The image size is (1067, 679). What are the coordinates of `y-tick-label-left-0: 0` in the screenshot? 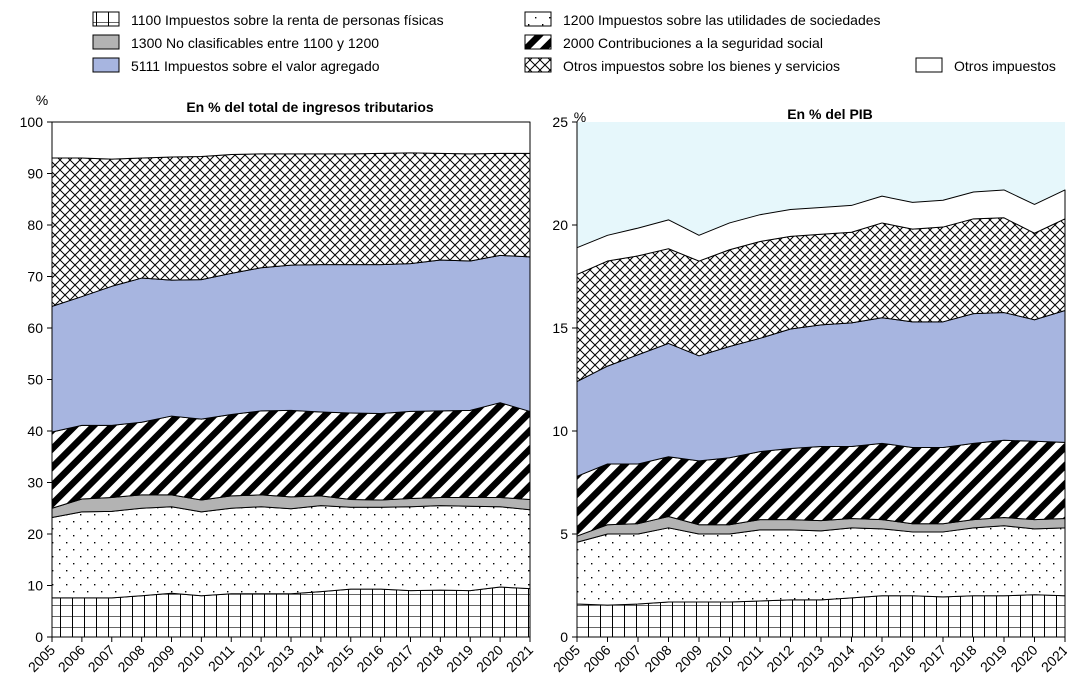 It's located at (39, 637).